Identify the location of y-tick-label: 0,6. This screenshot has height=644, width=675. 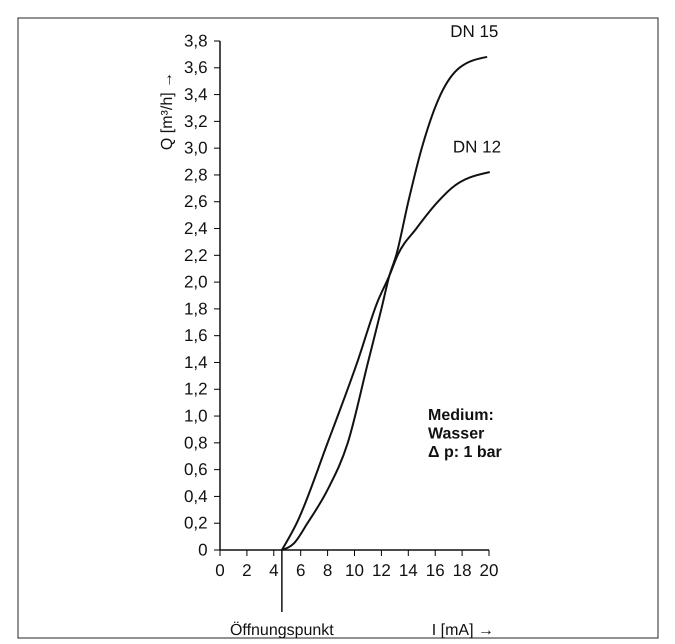
(196, 470).